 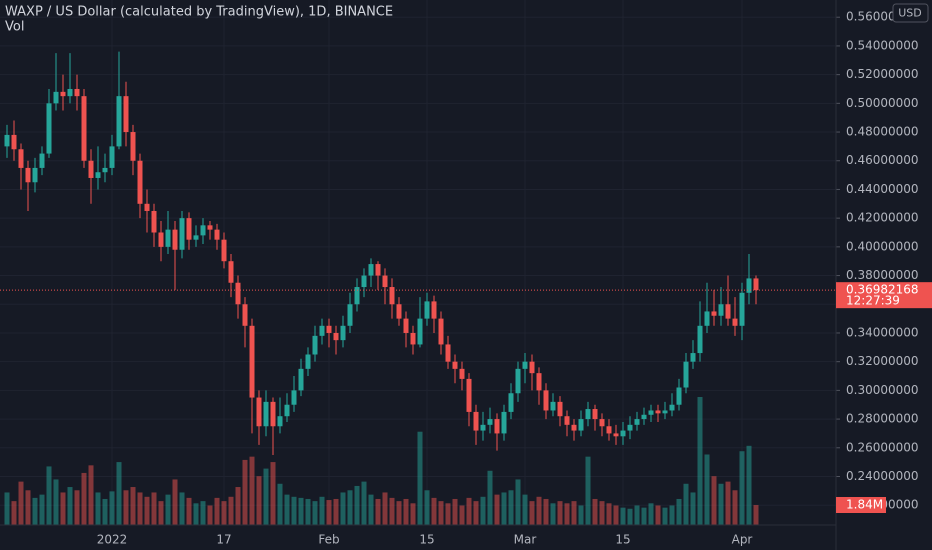 What do you see at coordinates (525, 540) in the screenshot?
I see `x-tick-label: Mar` at bounding box center [525, 540].